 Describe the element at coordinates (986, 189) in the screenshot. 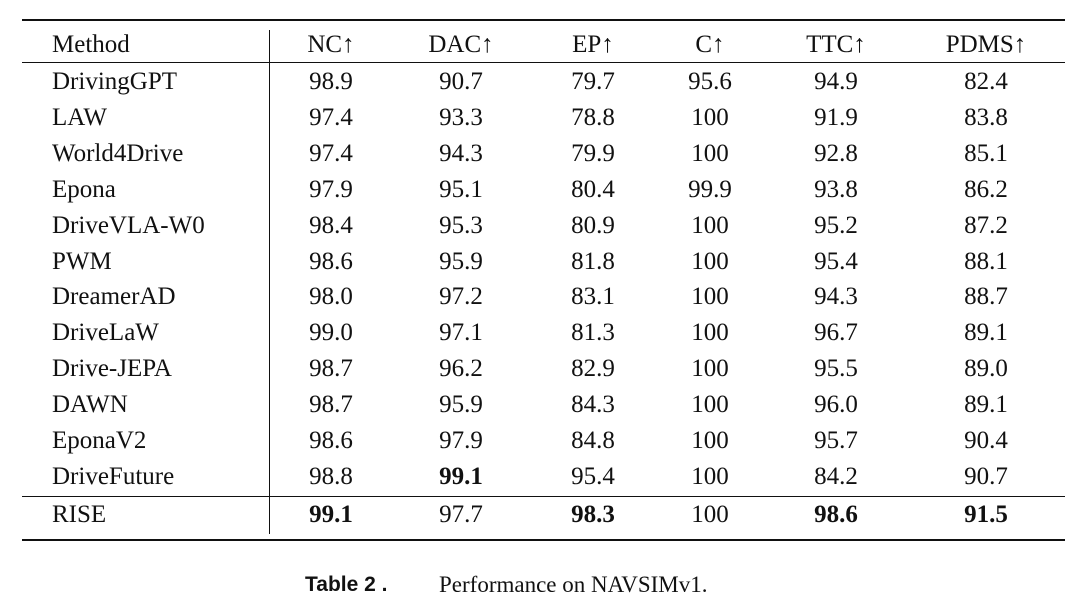

I see `value-cell: 86.2` at that location.